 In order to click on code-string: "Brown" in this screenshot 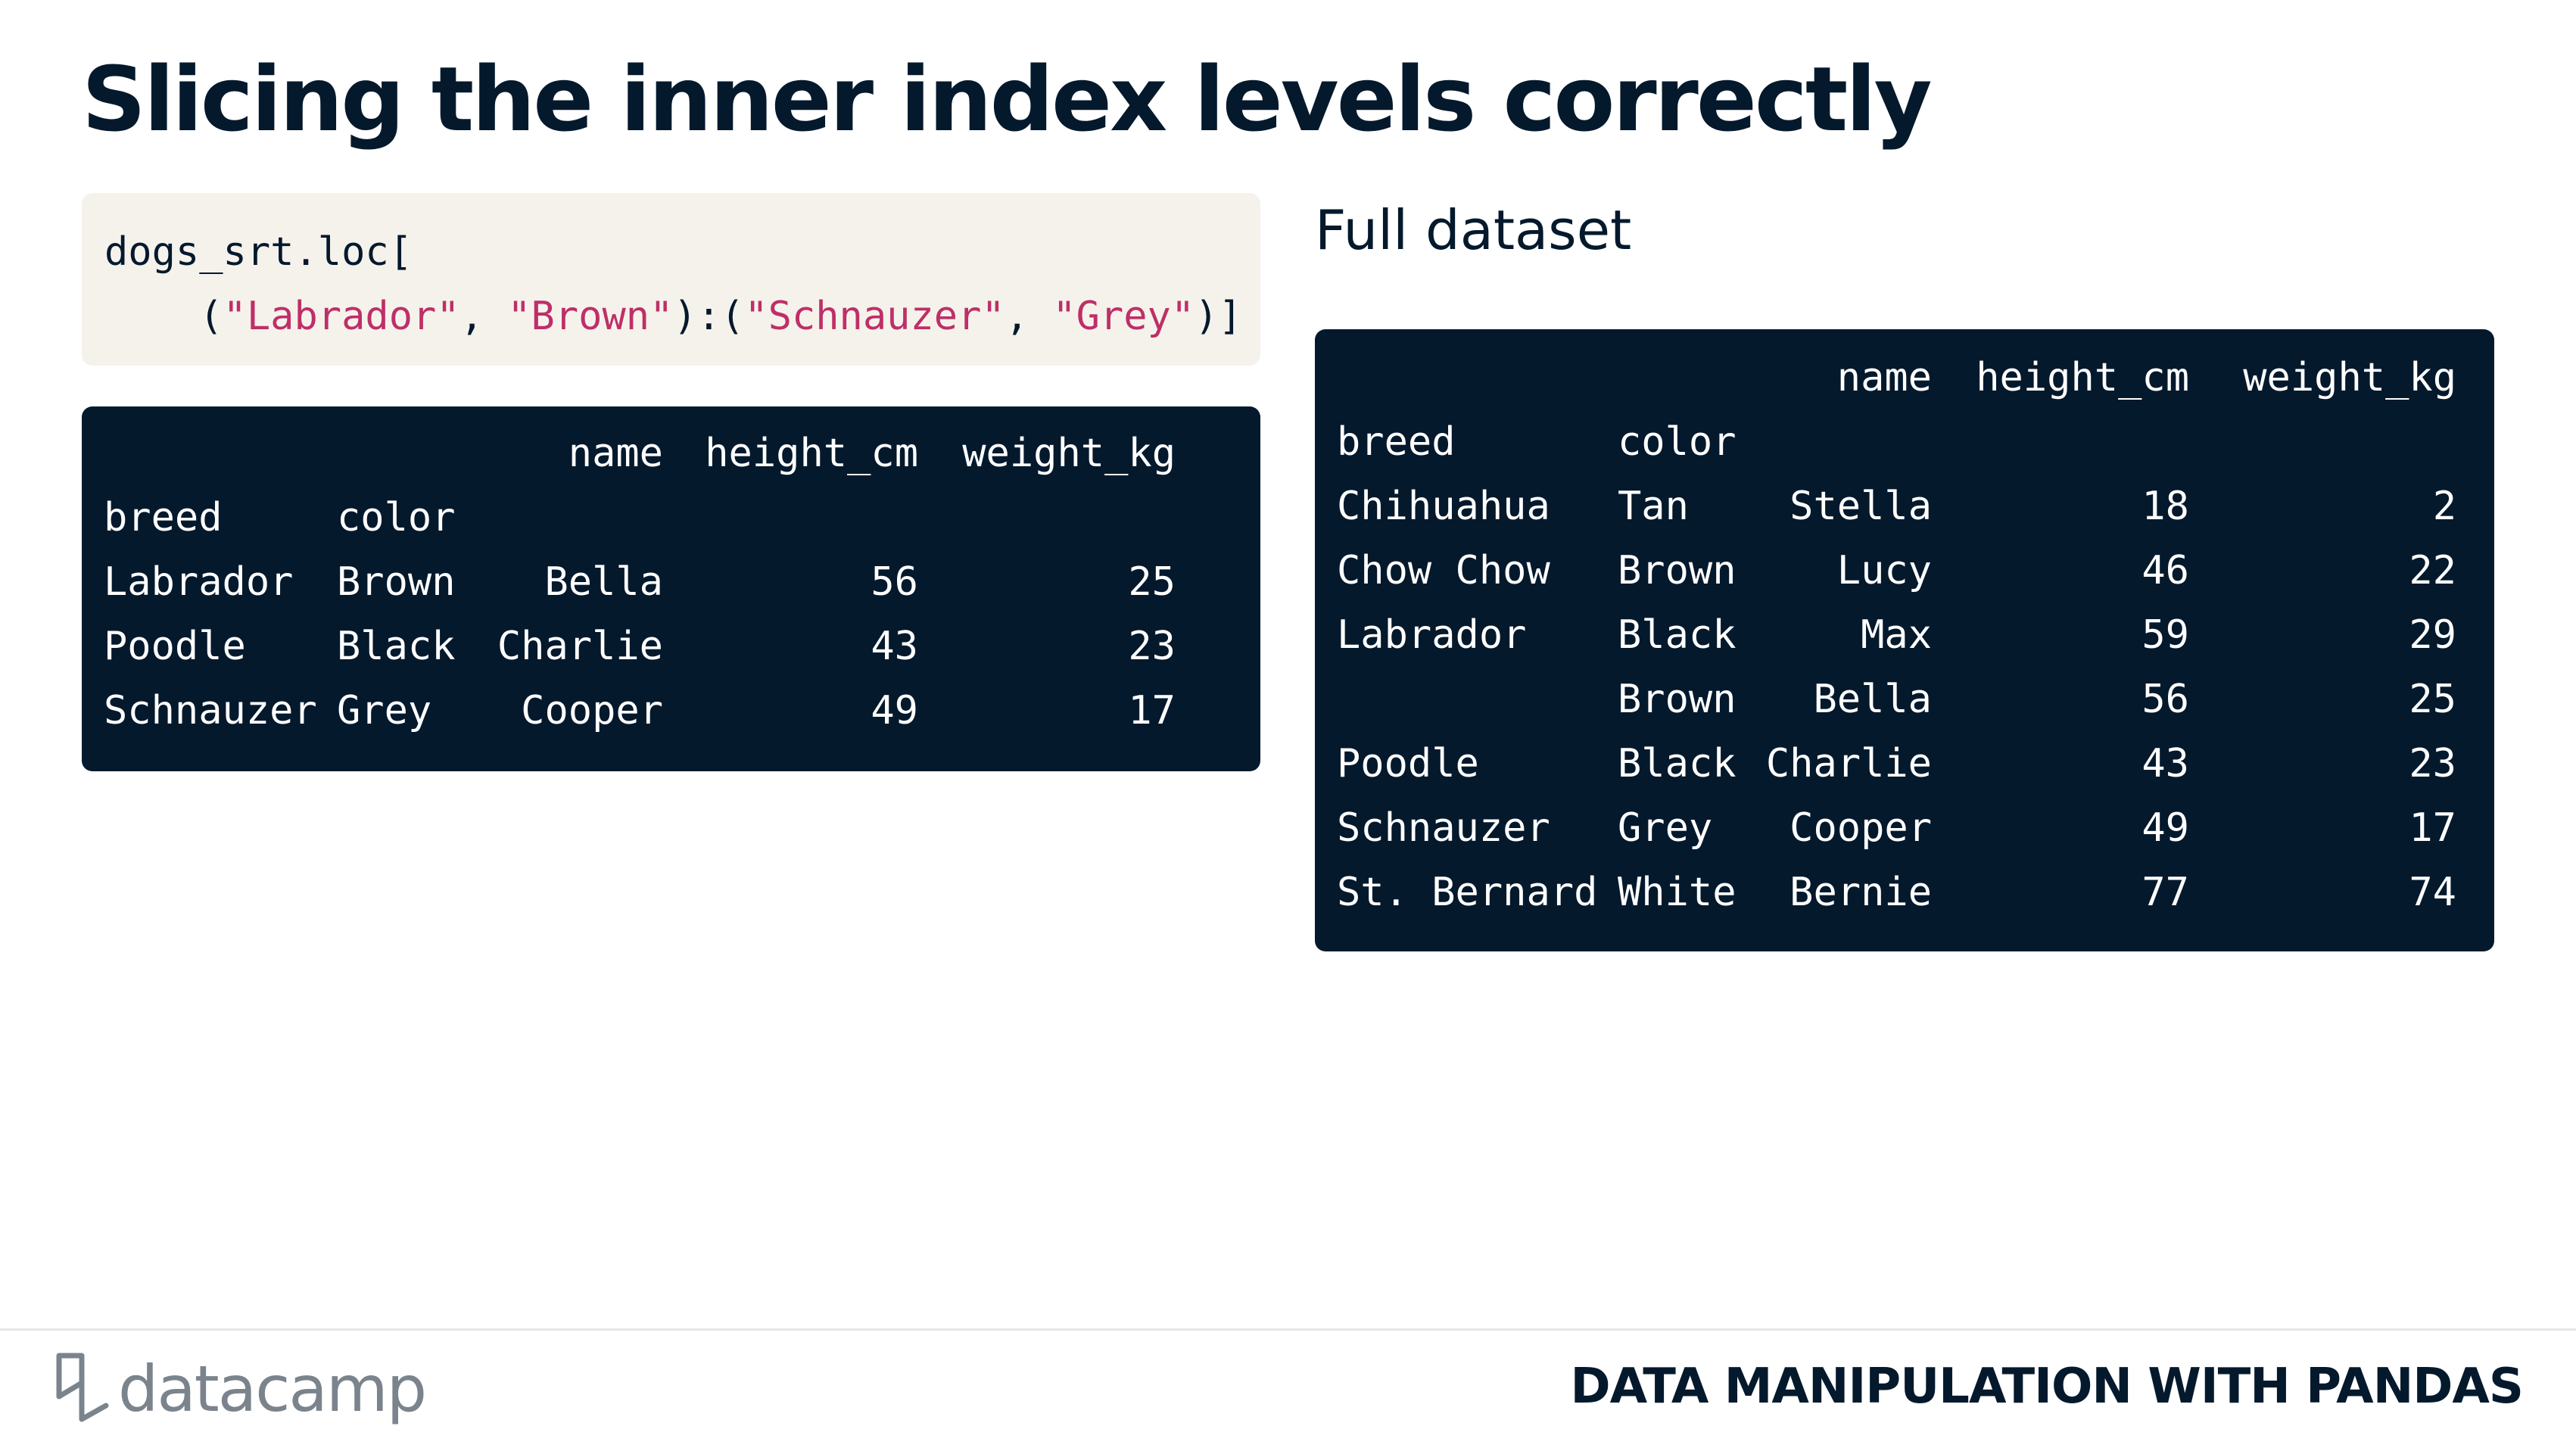, I will do `click(590, 317)`.